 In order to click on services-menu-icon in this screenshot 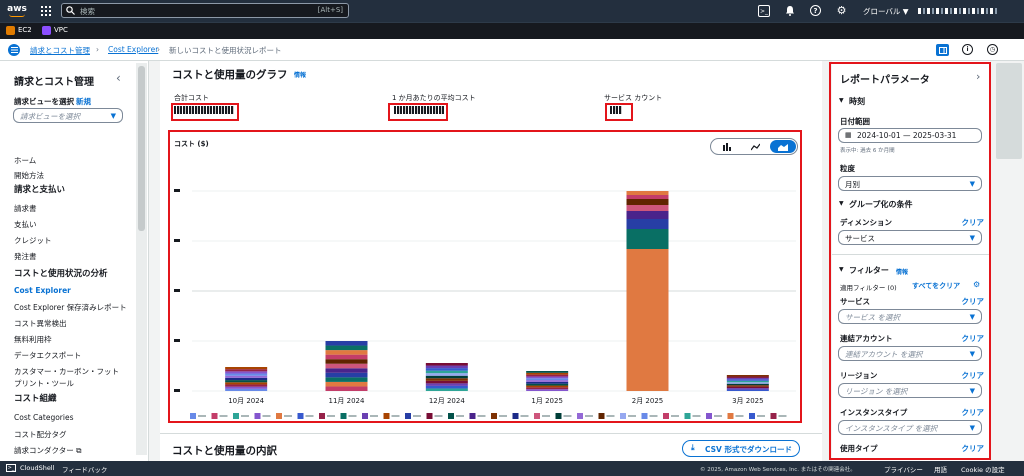, I will do `click(46, 11)`.